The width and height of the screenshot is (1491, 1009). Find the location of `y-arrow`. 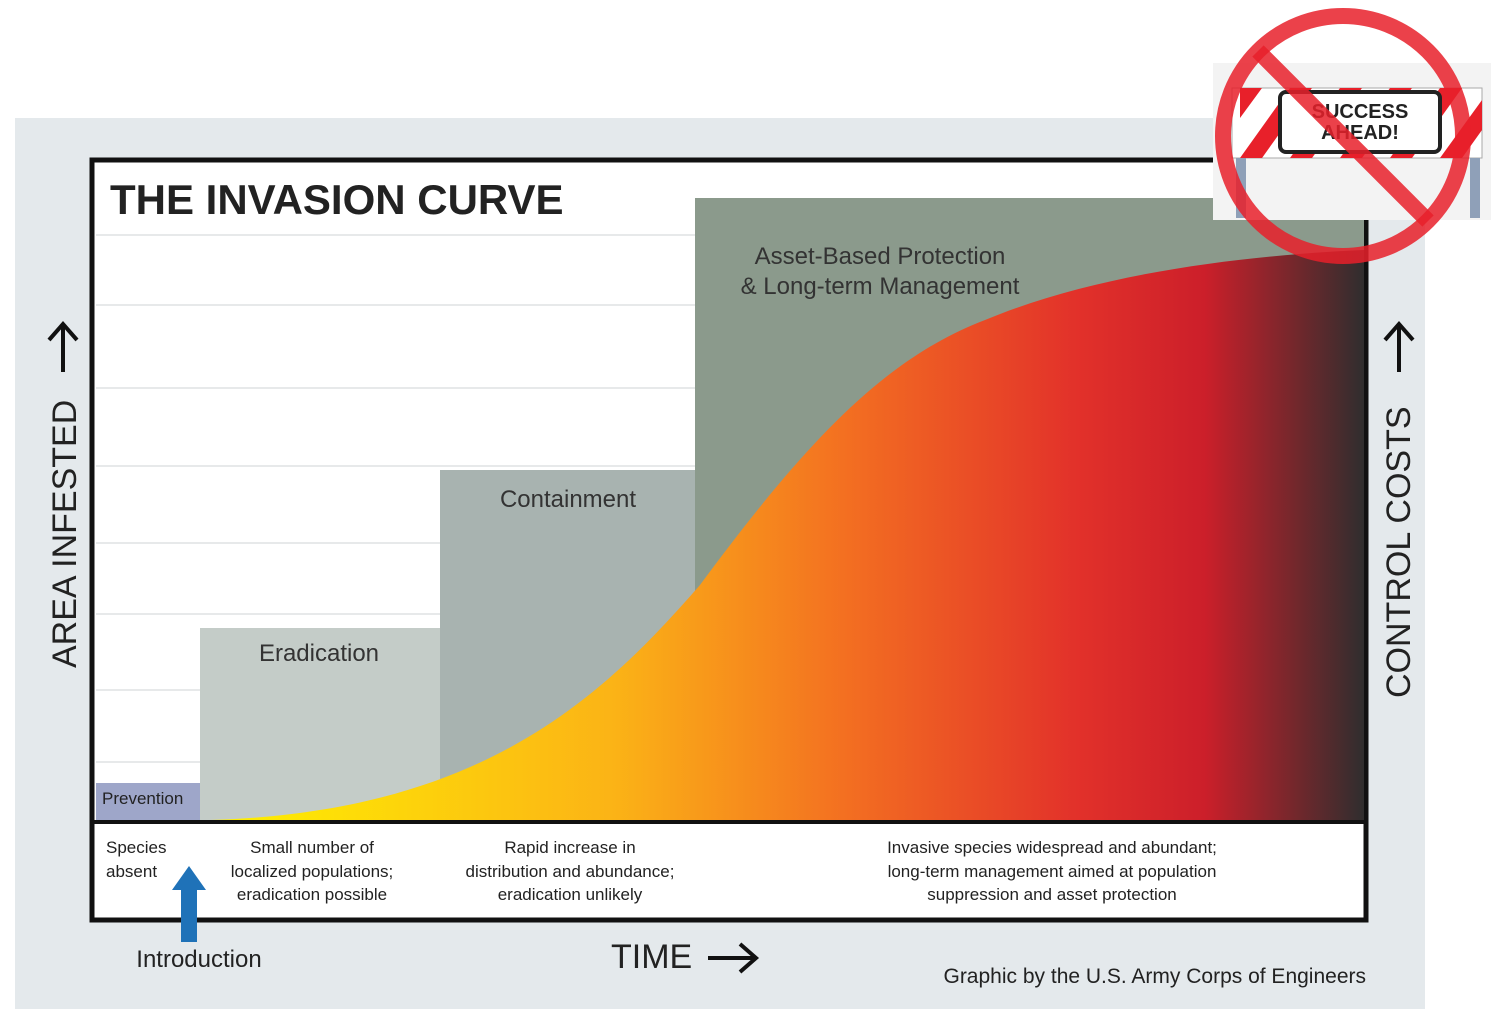

y-arrow is located at coordinates (63, 346).